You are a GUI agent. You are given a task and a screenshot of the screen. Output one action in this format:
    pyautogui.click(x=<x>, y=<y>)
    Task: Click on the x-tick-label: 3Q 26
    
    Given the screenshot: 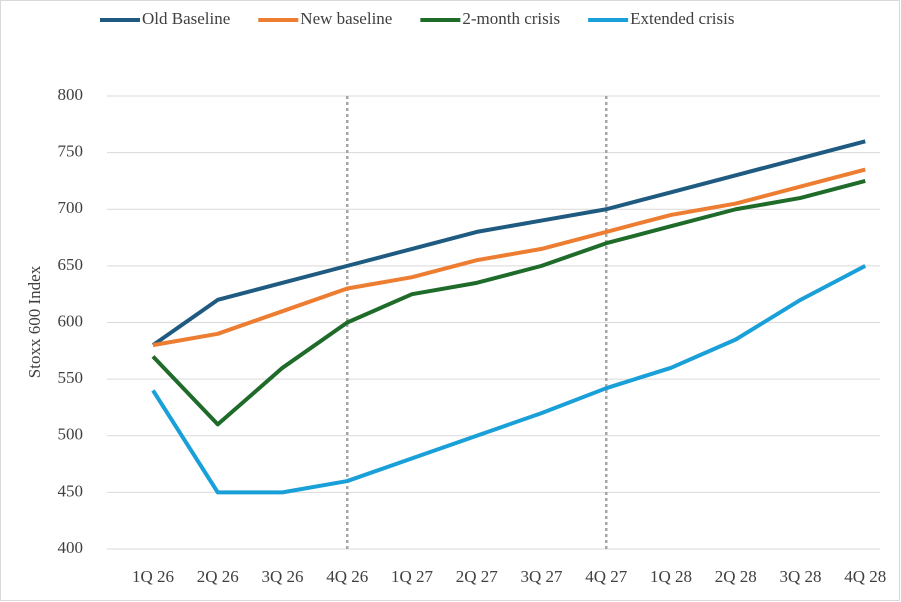 What is the action you would take?
    pyautogui.click(x=282, y=576)
    